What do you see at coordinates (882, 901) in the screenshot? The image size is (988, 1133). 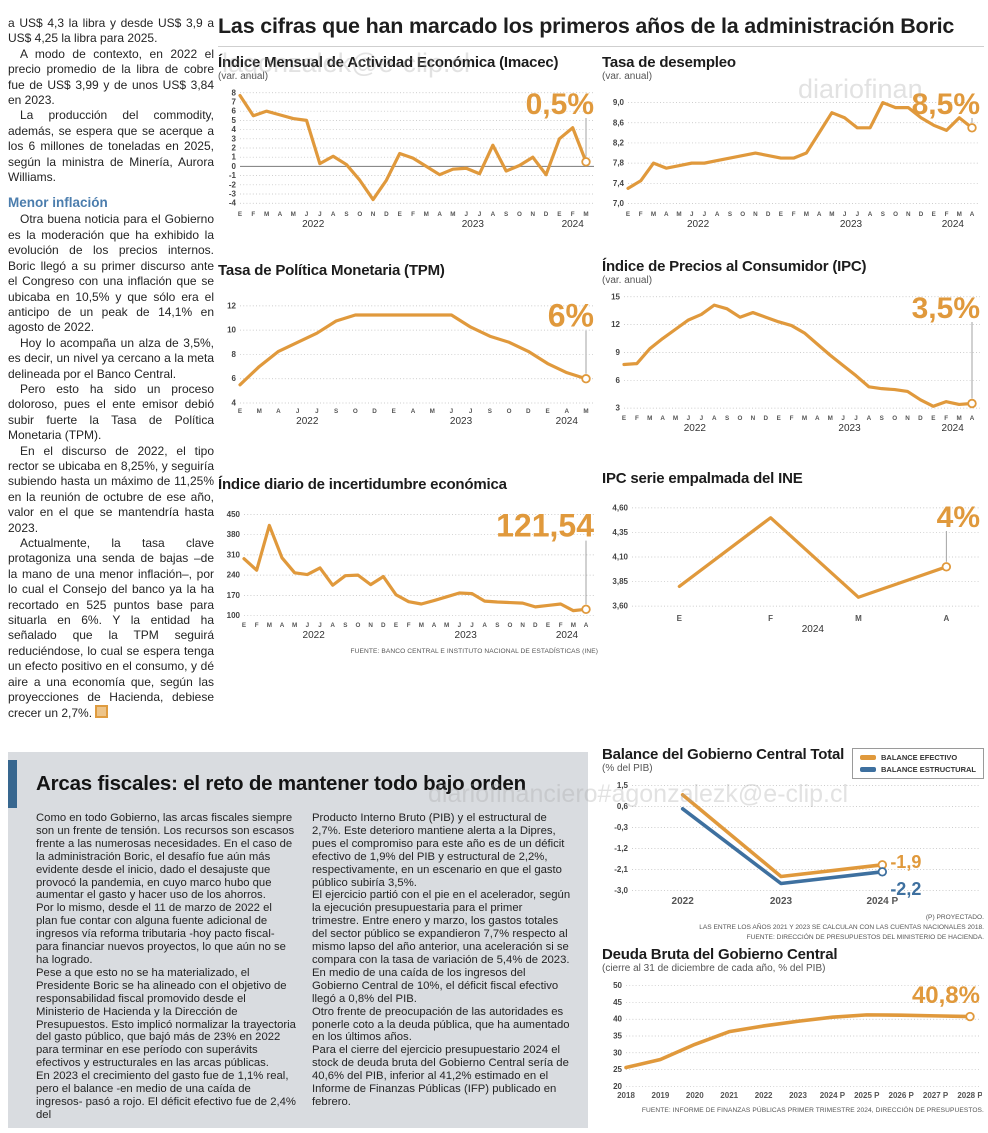 I see `x-tick-label: 2024 P` at bounding box center [882, 901].